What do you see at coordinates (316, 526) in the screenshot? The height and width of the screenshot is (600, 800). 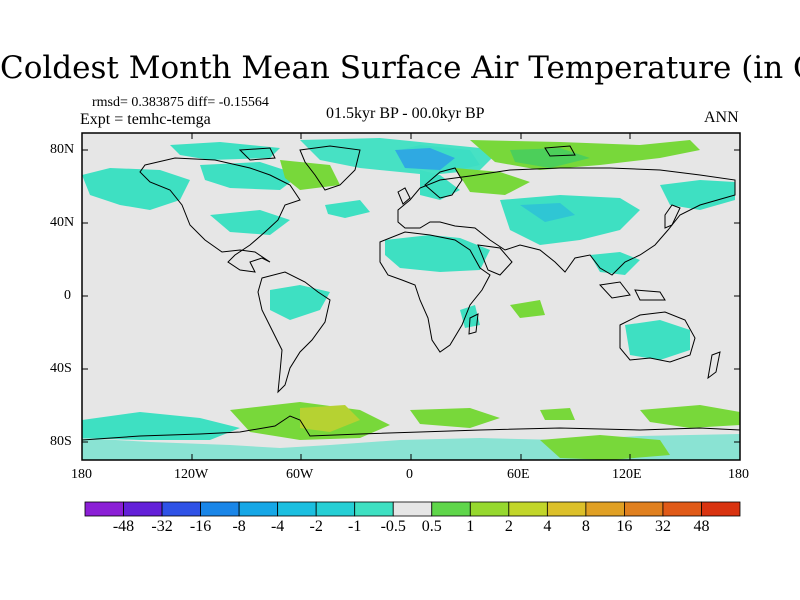 I see `colorbar-label: -2` at bounding box center [316, 526].